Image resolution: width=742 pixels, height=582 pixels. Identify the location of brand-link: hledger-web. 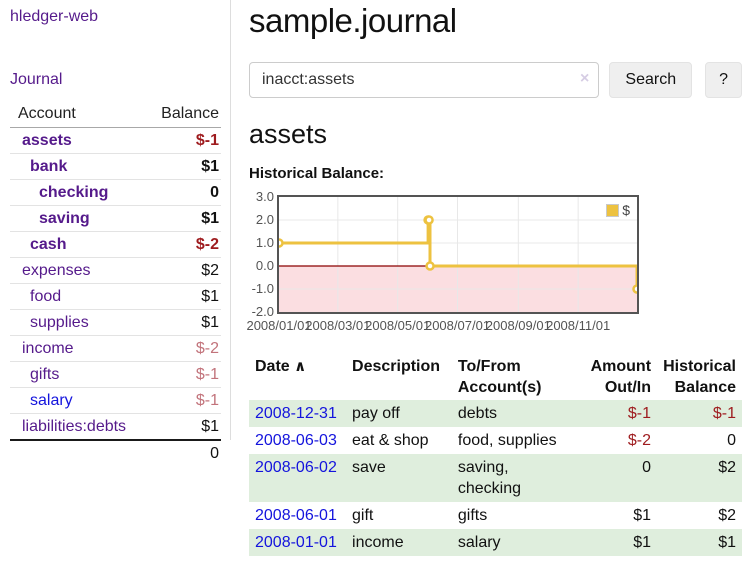
(54, 16).